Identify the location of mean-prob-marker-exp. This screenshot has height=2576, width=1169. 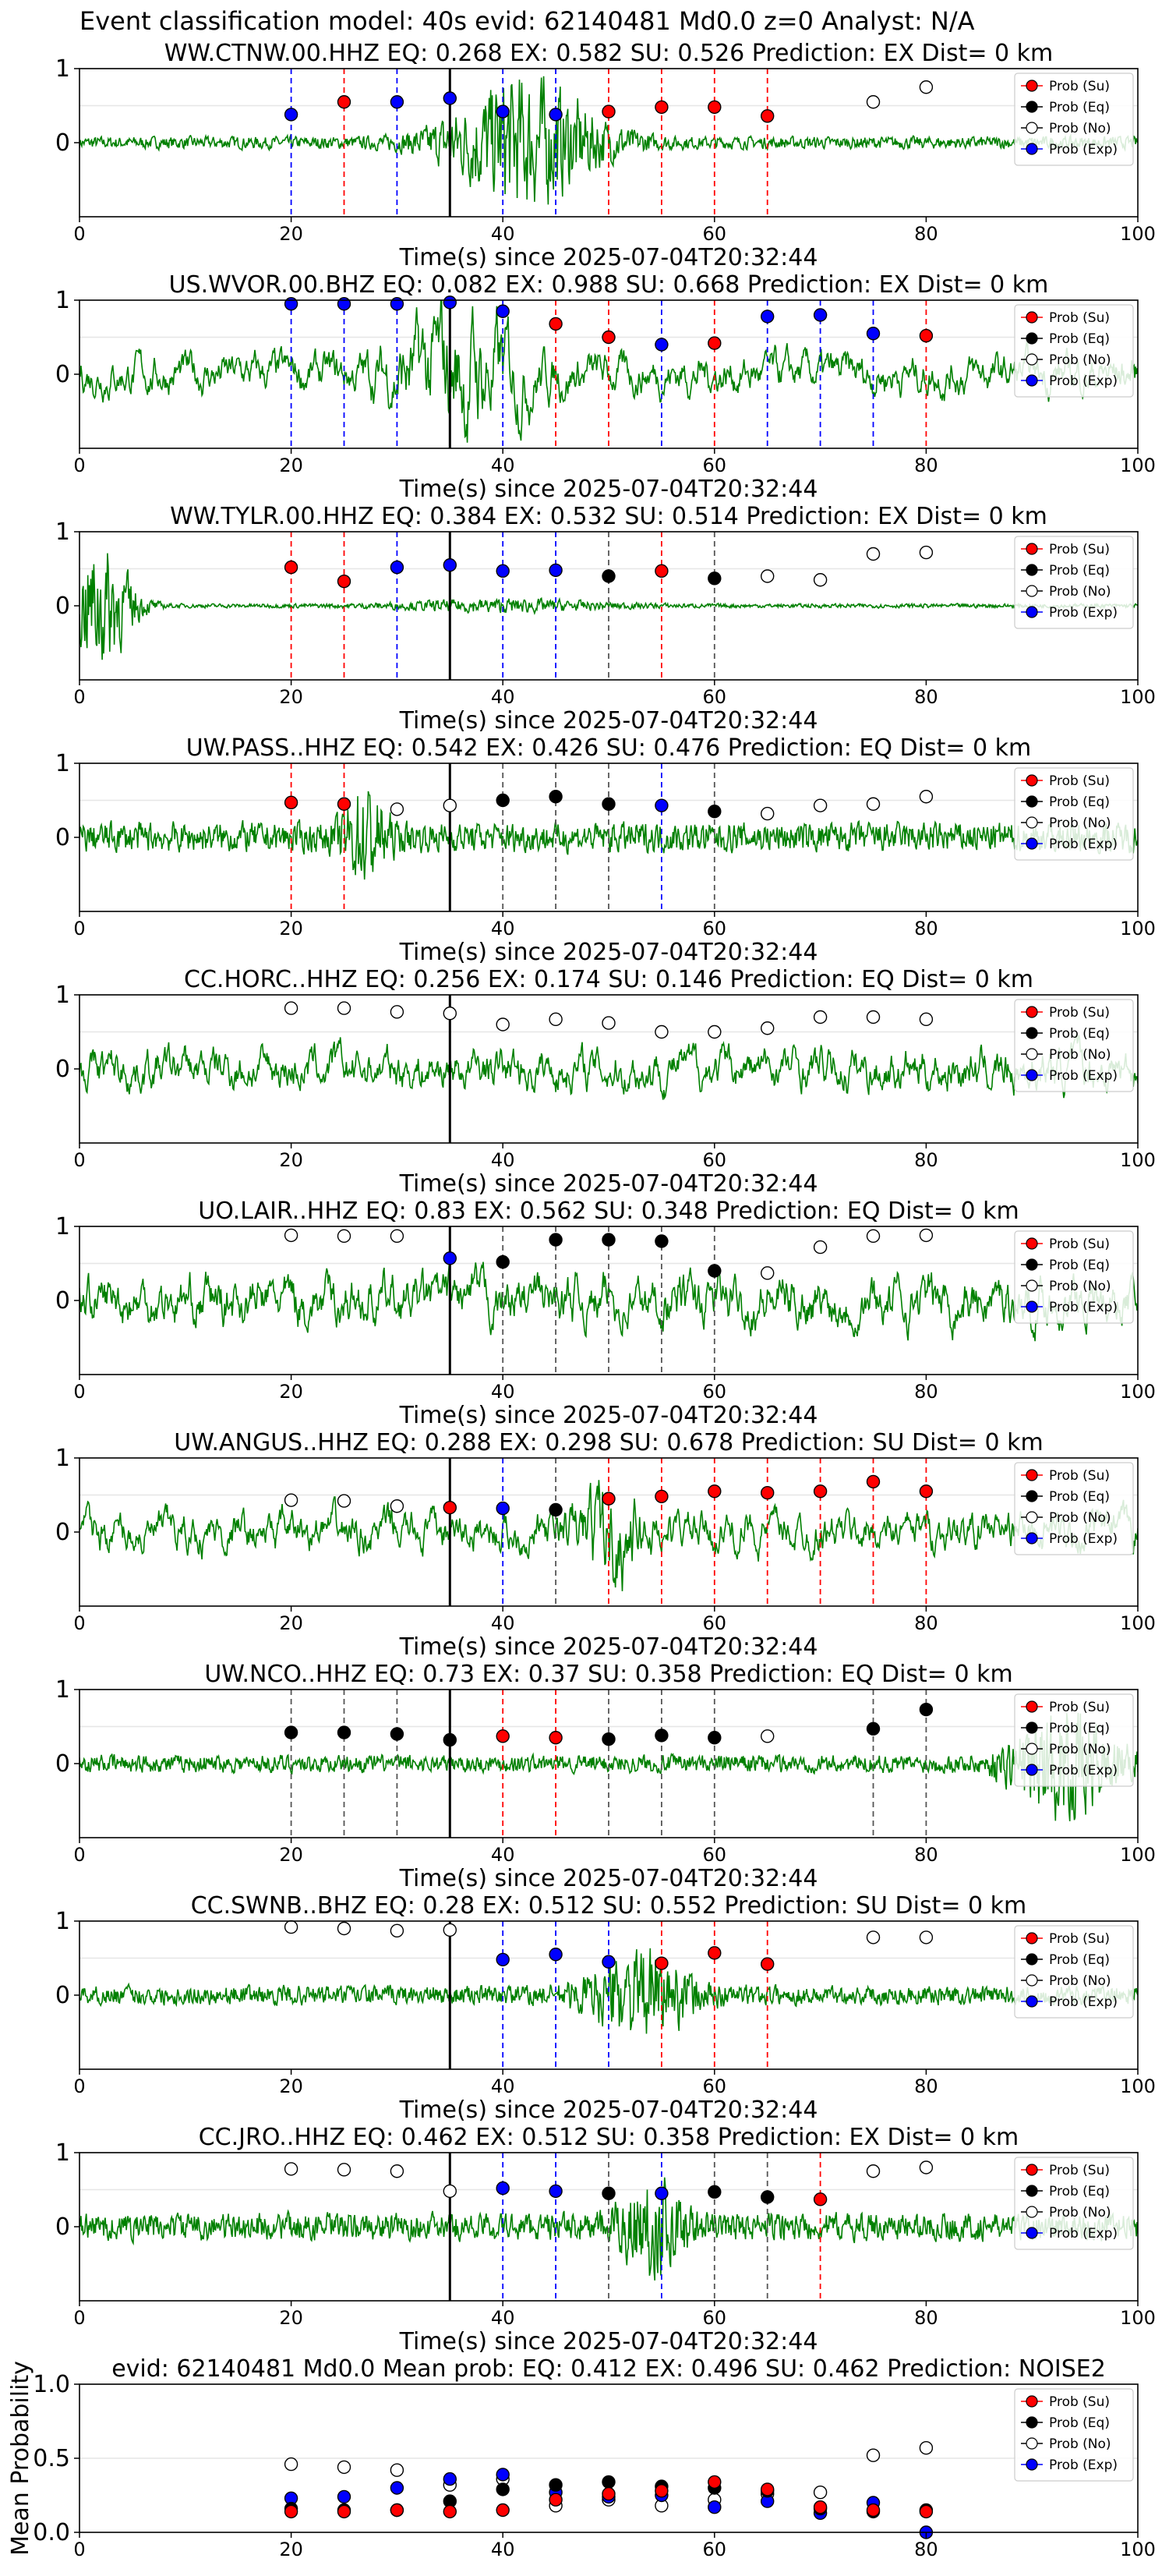
(397, 2488).